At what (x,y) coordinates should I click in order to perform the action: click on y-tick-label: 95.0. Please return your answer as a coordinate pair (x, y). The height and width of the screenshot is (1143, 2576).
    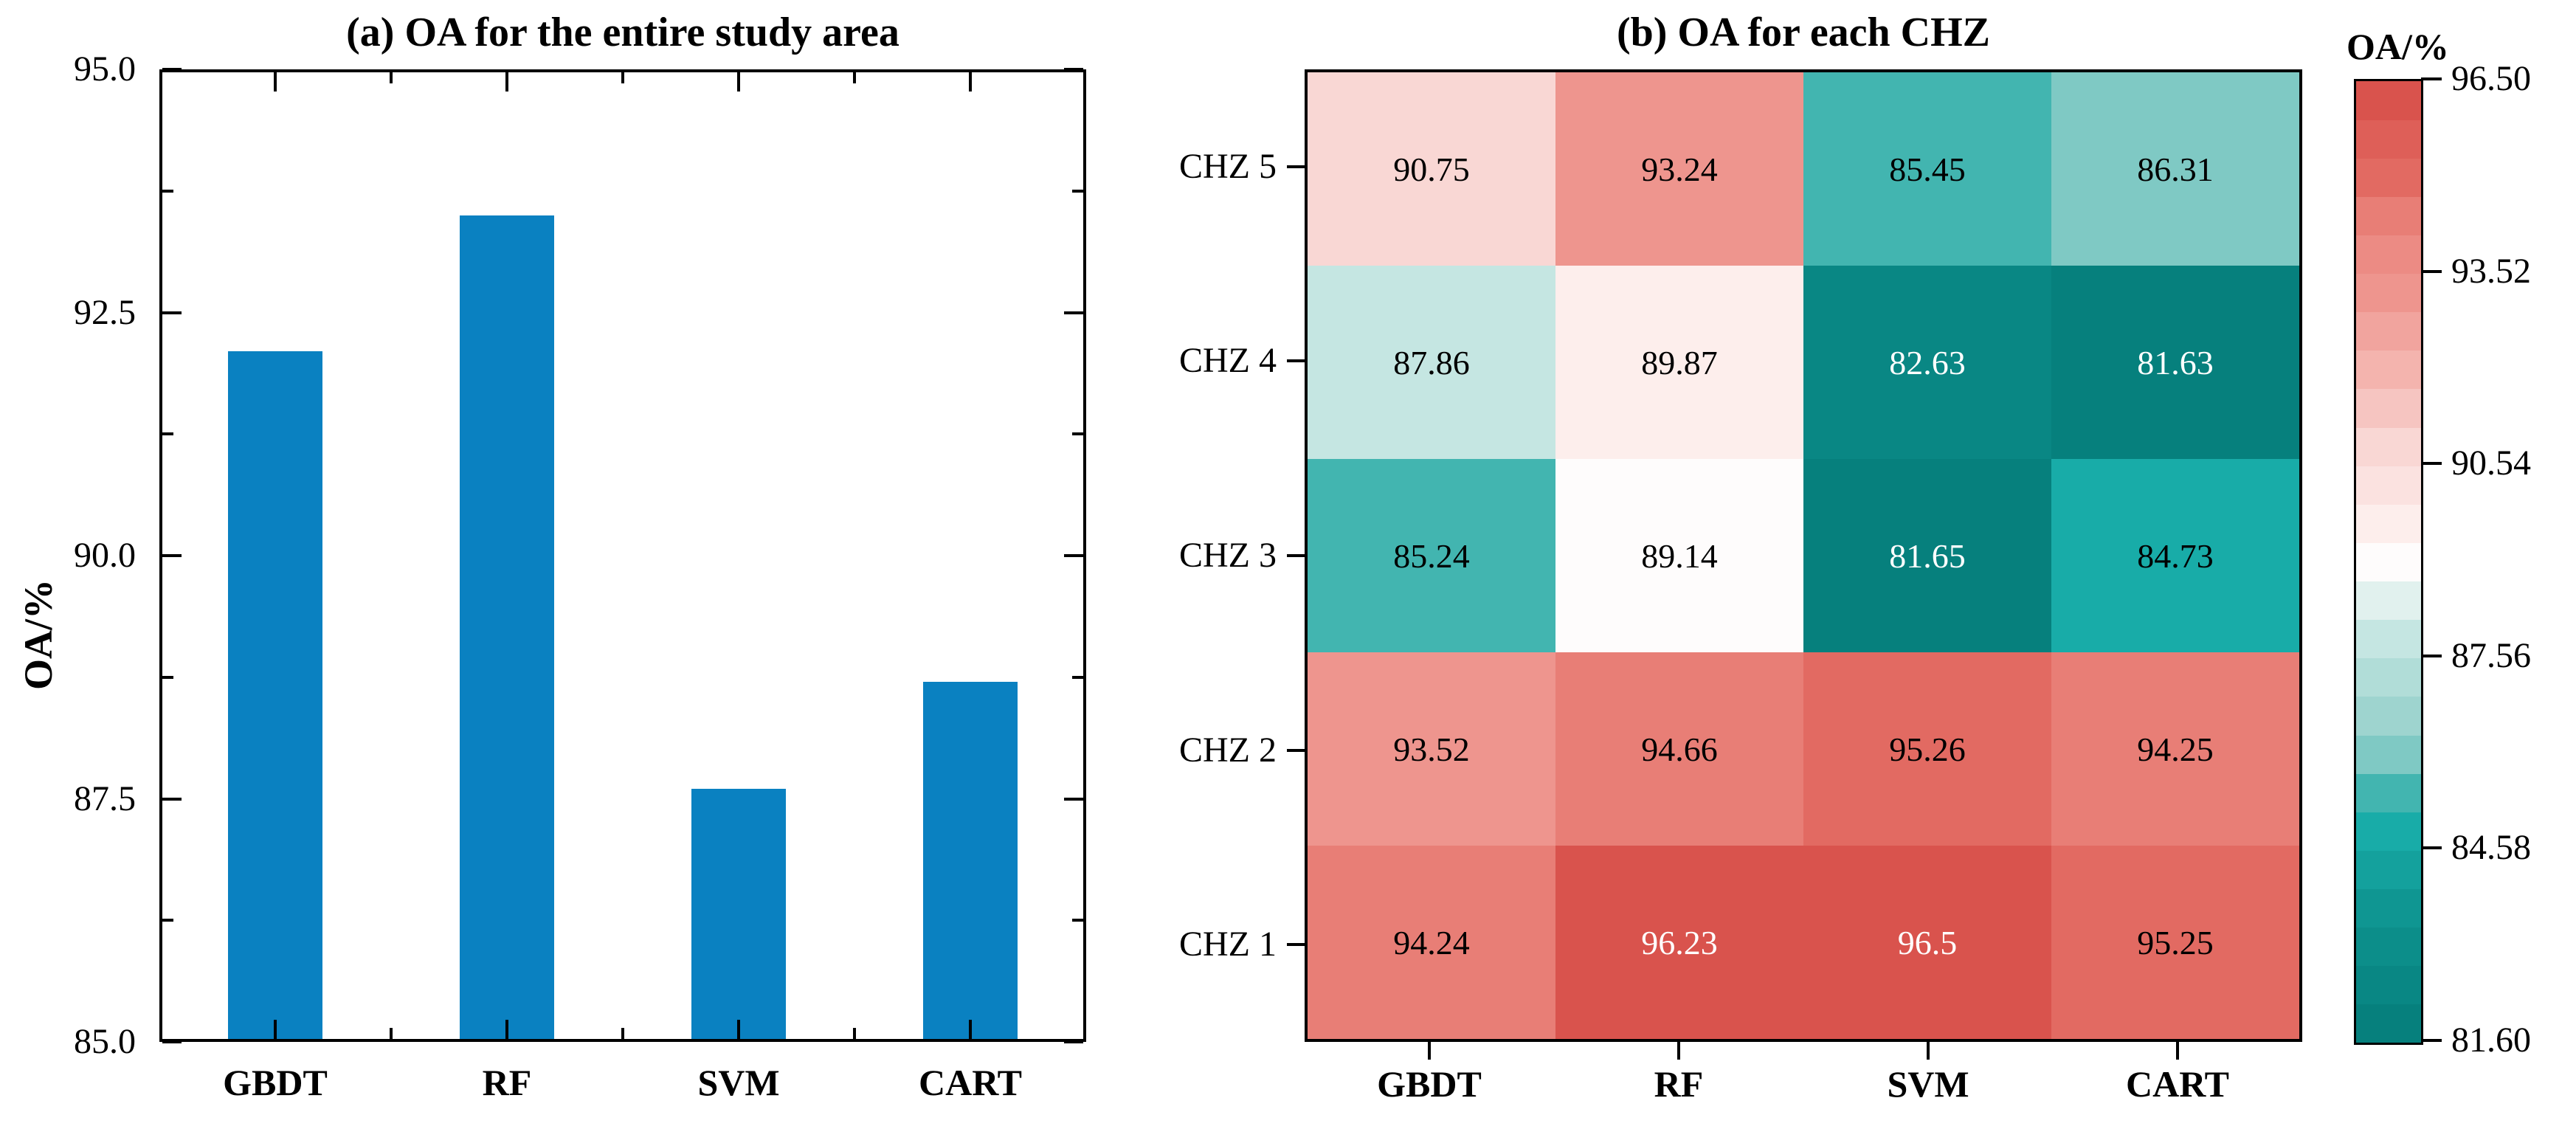
    Looking at the image, I should click on (105, 69).